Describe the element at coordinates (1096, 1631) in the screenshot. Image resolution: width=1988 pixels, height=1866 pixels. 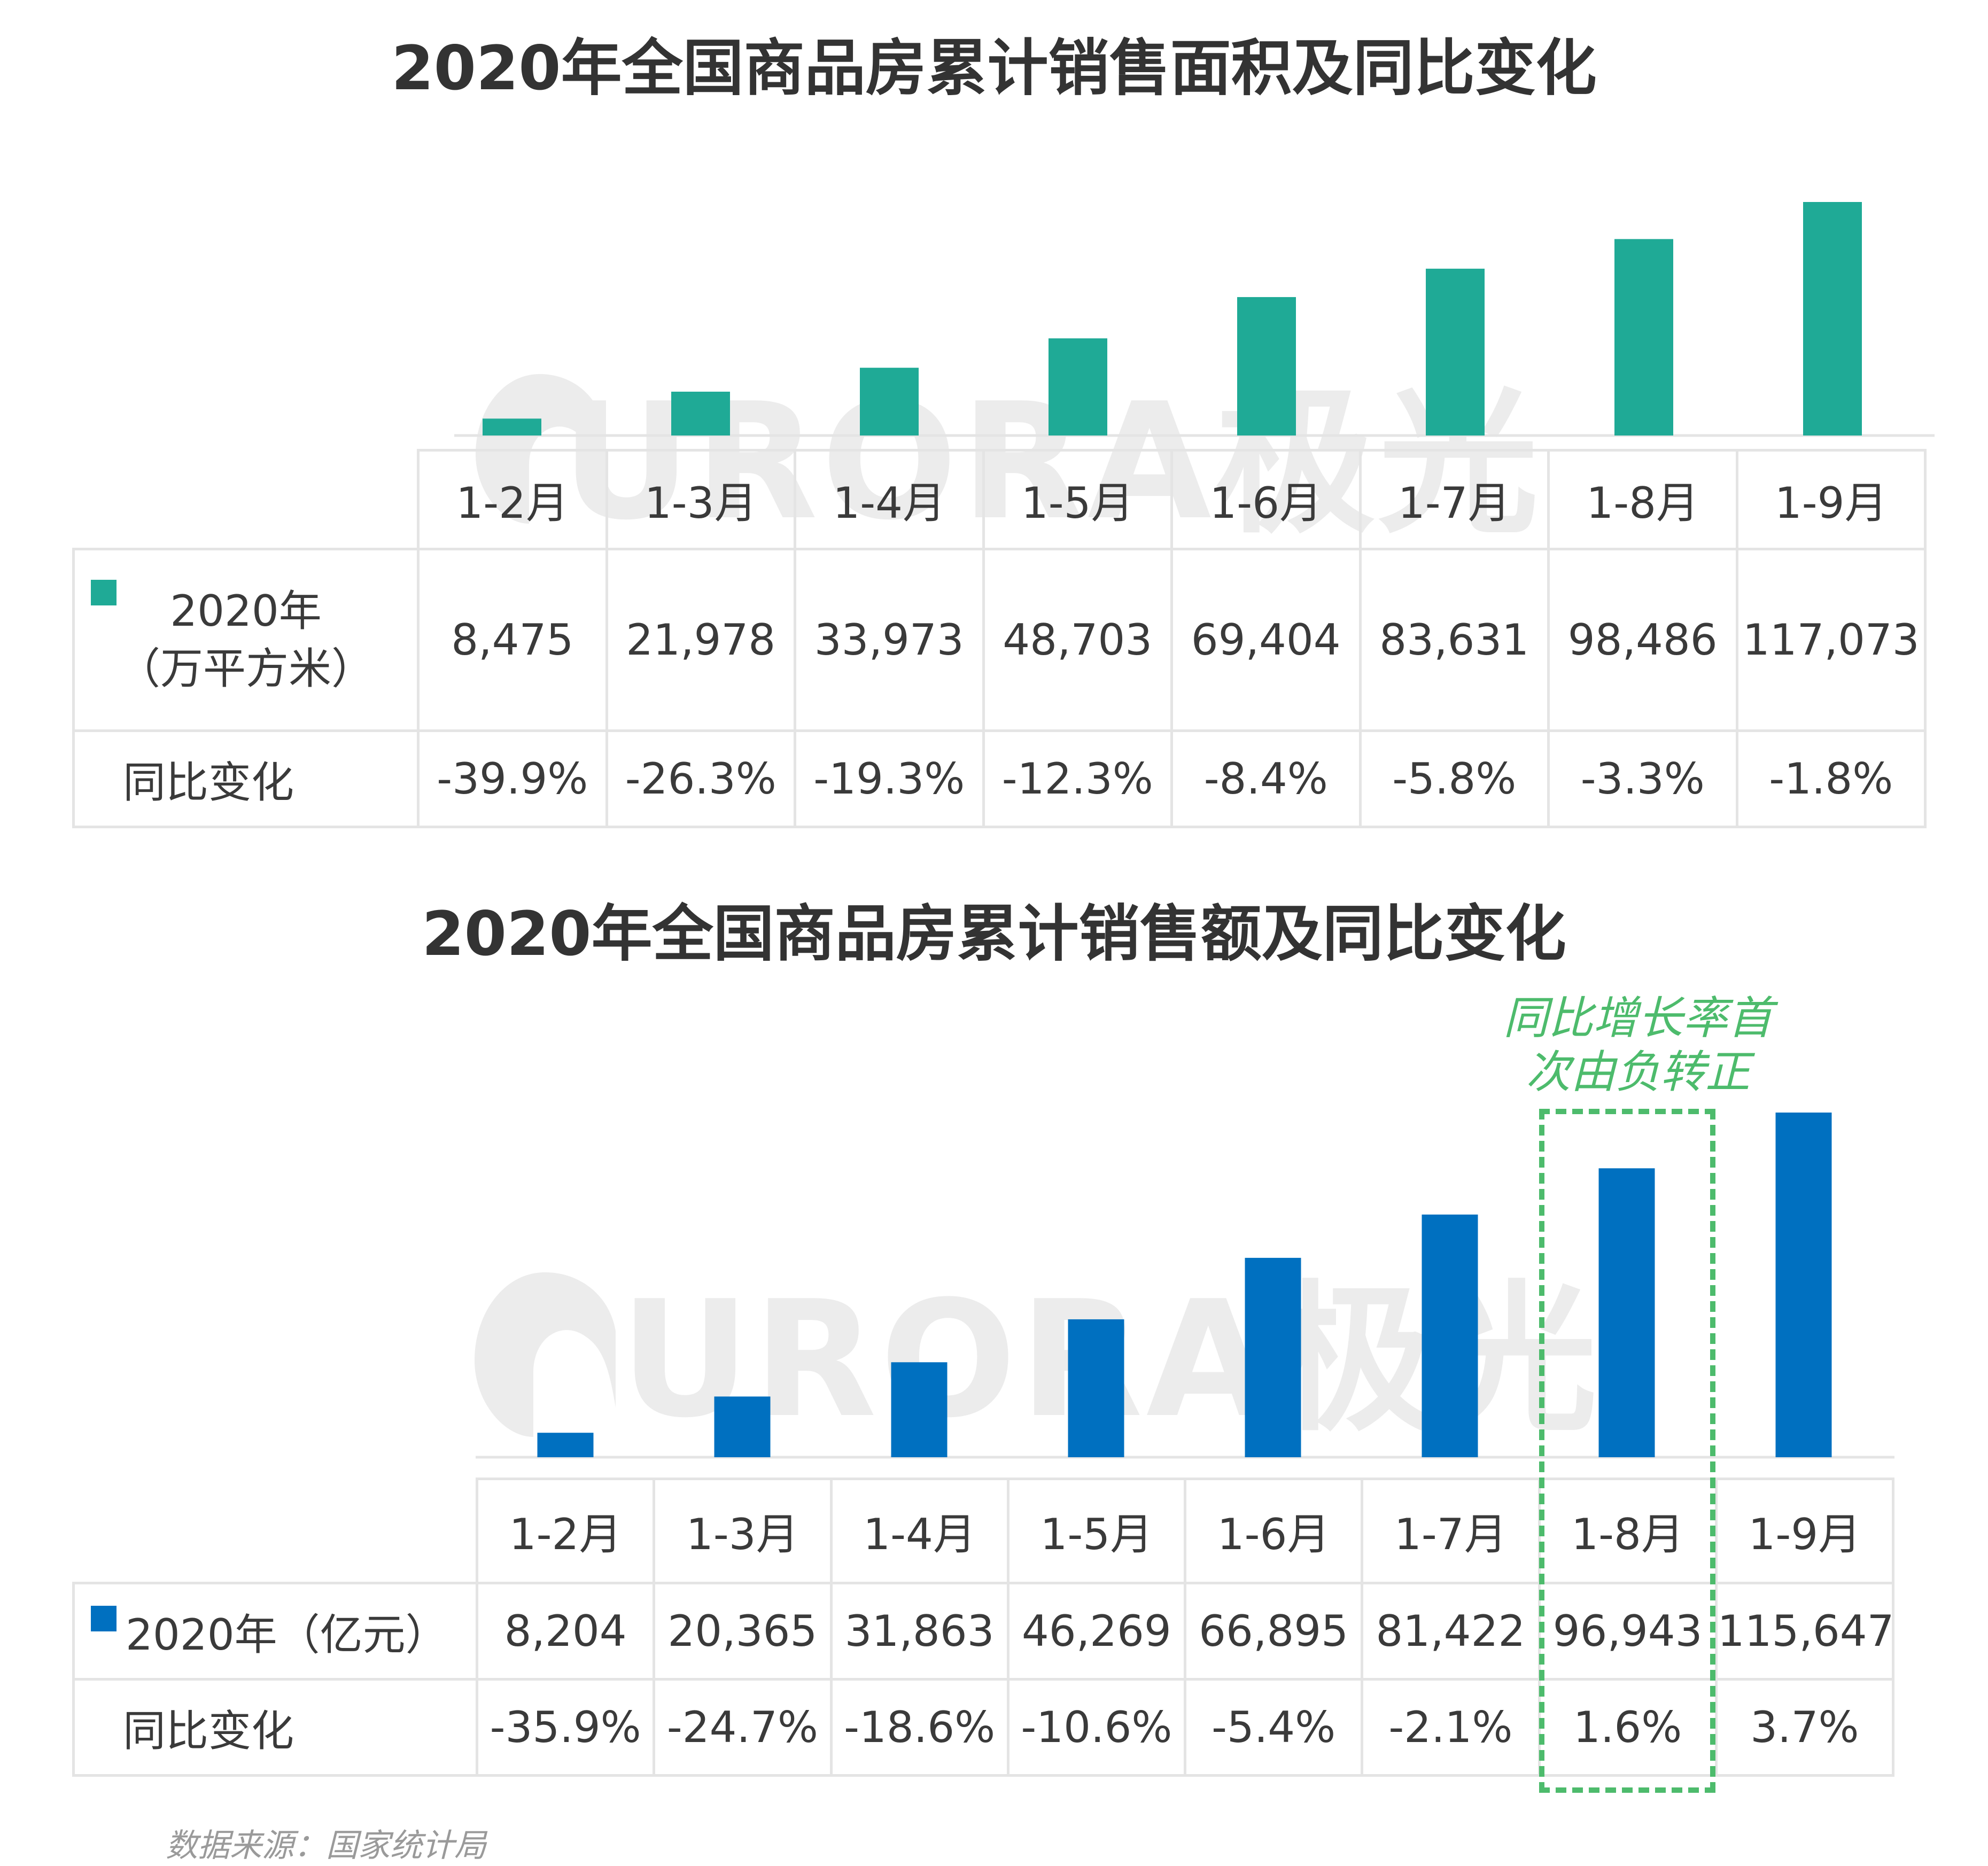
I see `value-cell: 46,269` at that location.